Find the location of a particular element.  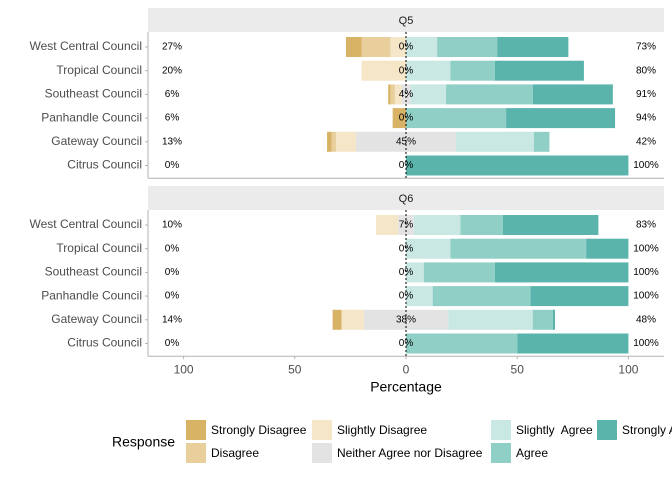

right-label: 48% is located at coordinates (646, 319).